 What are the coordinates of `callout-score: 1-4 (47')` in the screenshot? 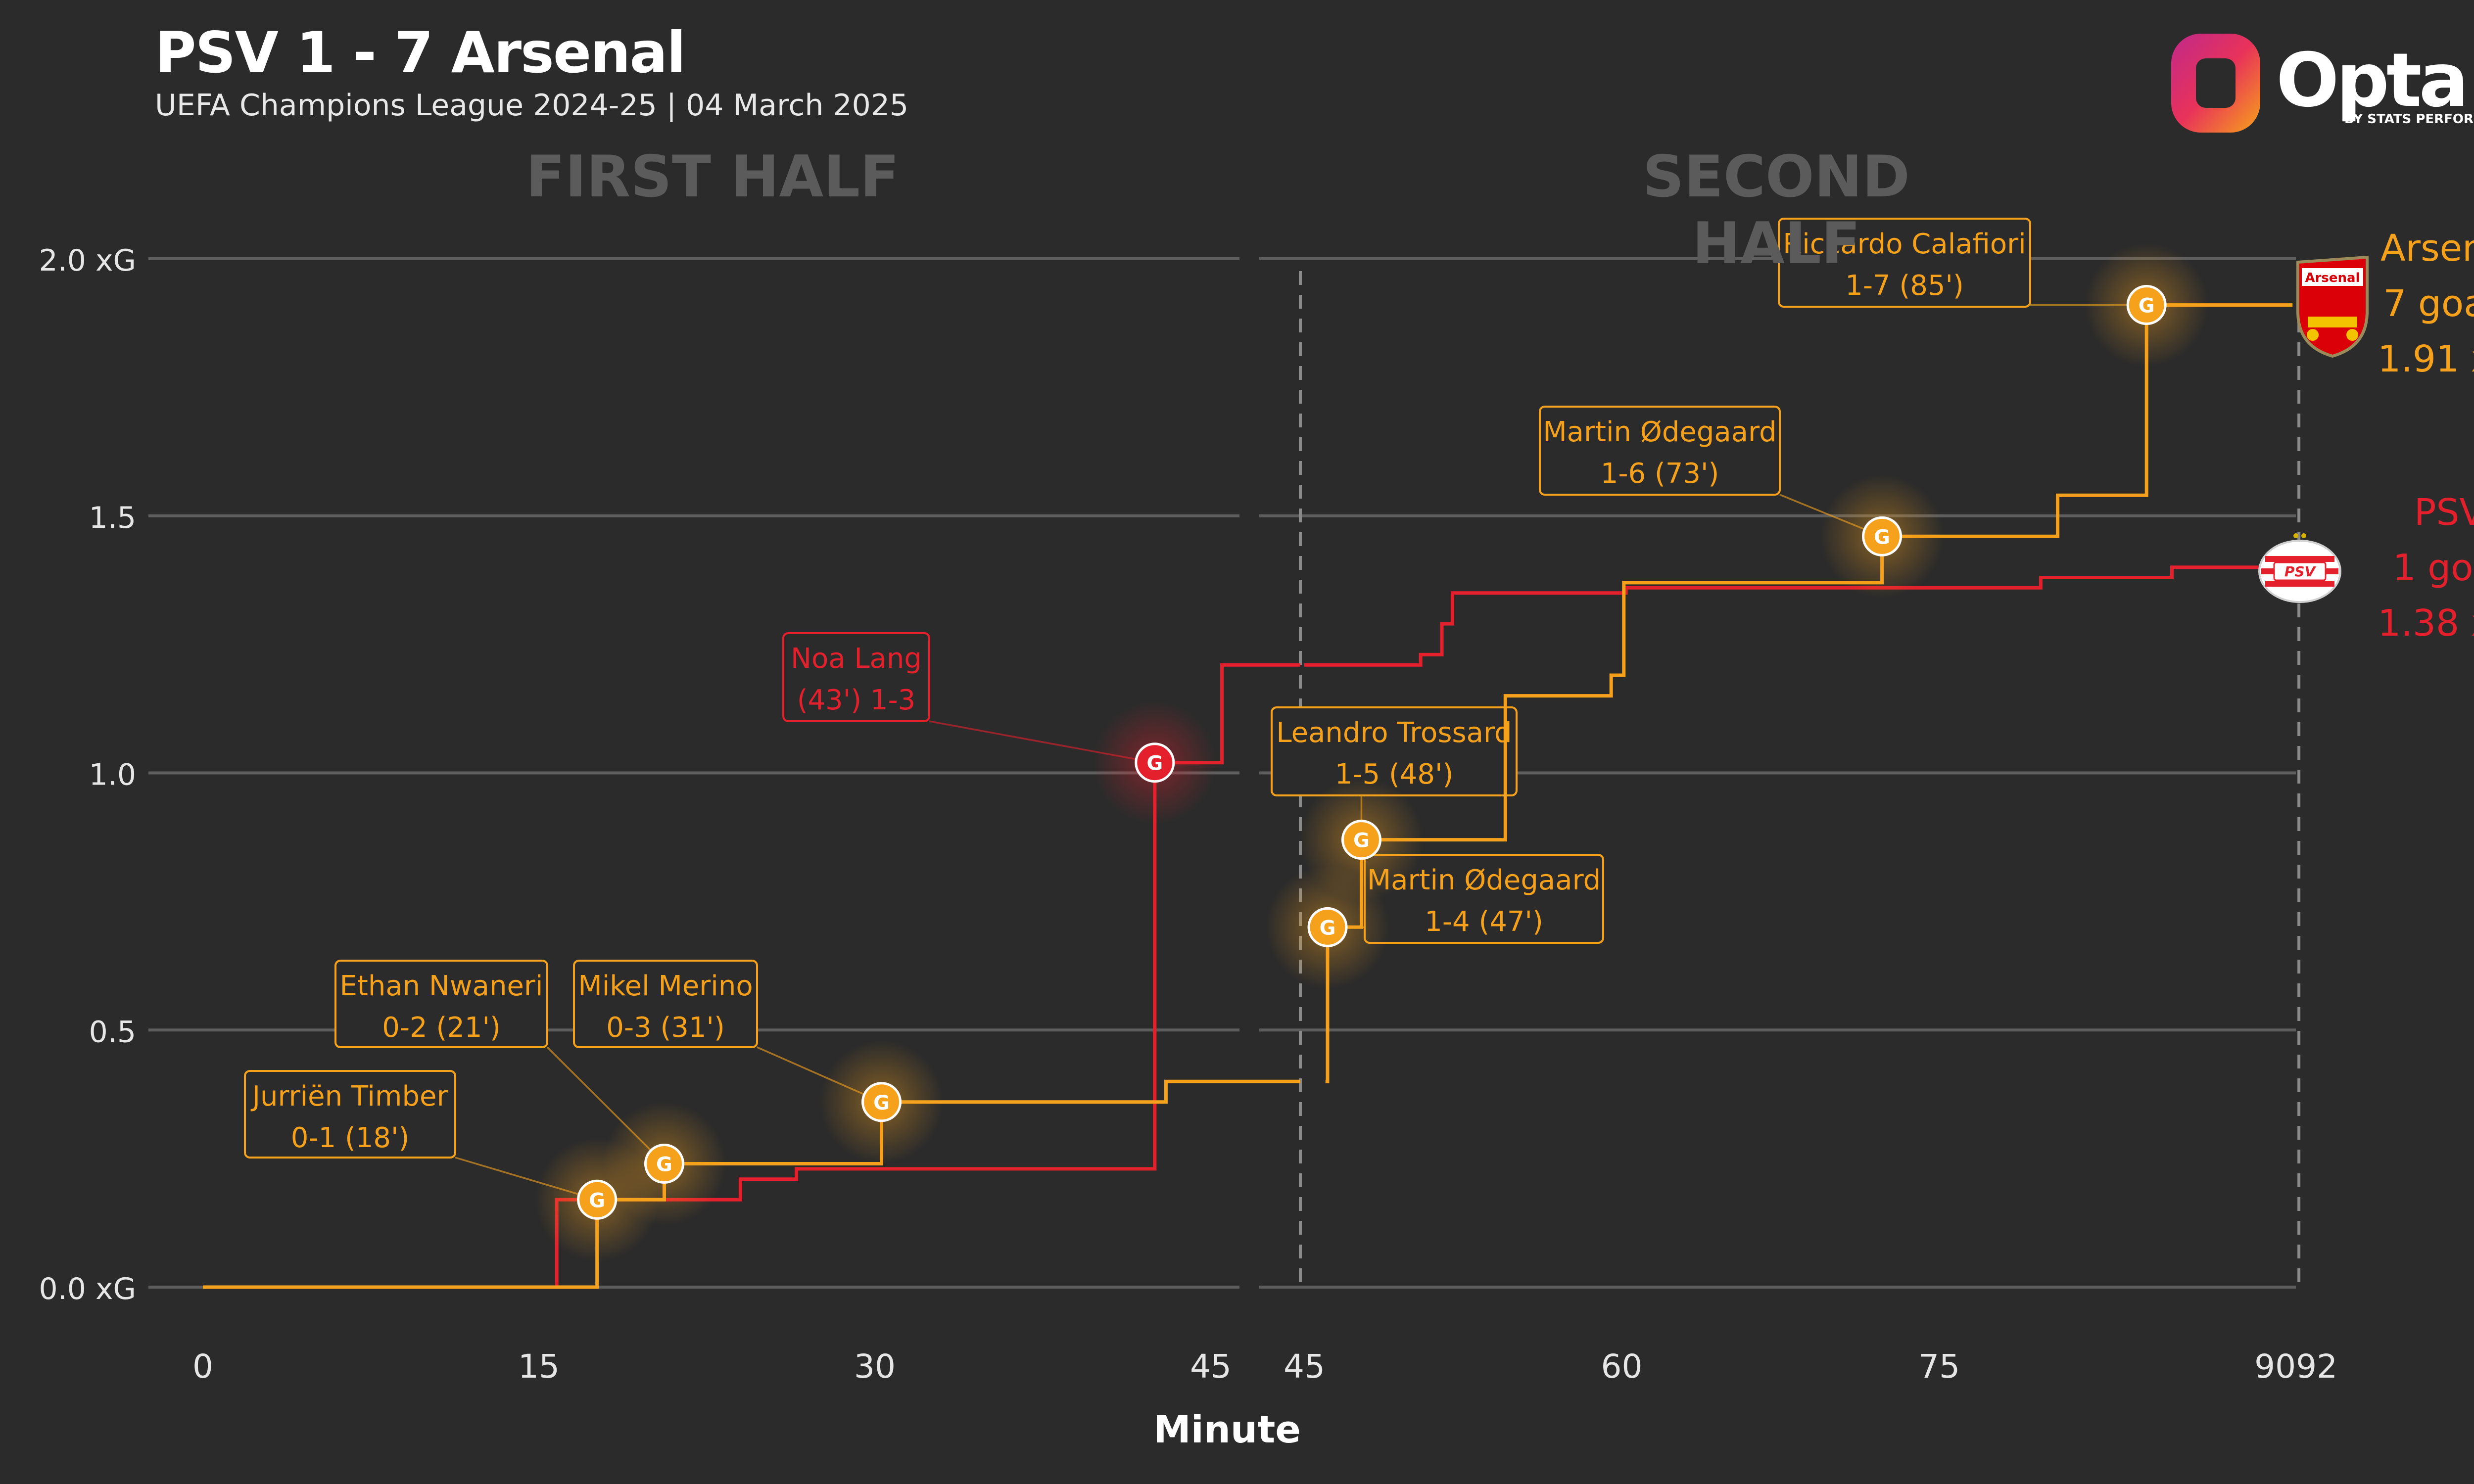 It's located at (1484, 922).